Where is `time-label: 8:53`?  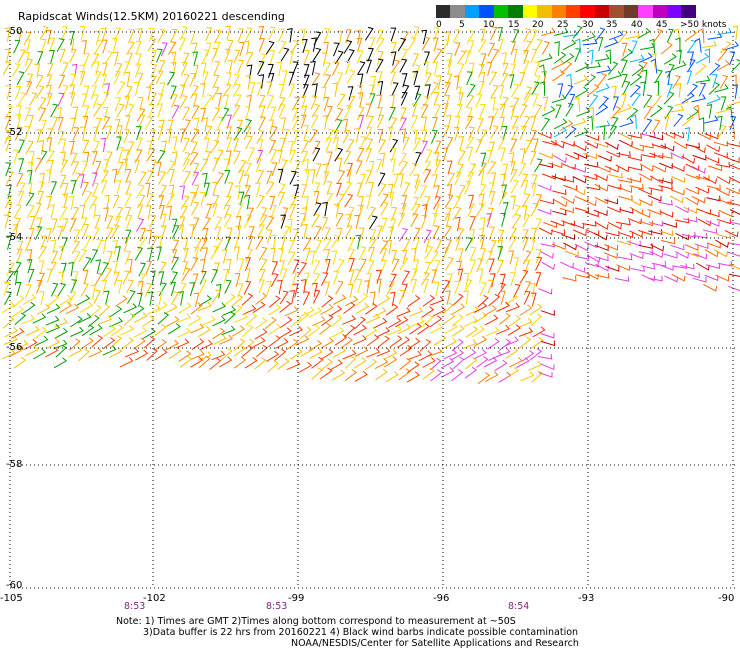
time-label: 8:53 is located at coordinates (277, 606).